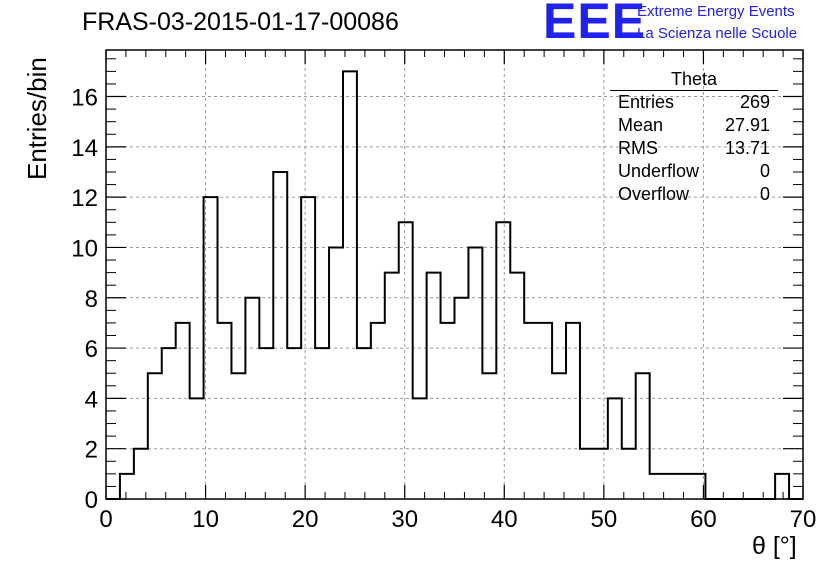 Image resolution: width=836 pixels, height=572 pixels. What do you see at coordinates (305, 519) in the screenshot?
I see `x-tick-label: 20` at bounding box center [305, 519].